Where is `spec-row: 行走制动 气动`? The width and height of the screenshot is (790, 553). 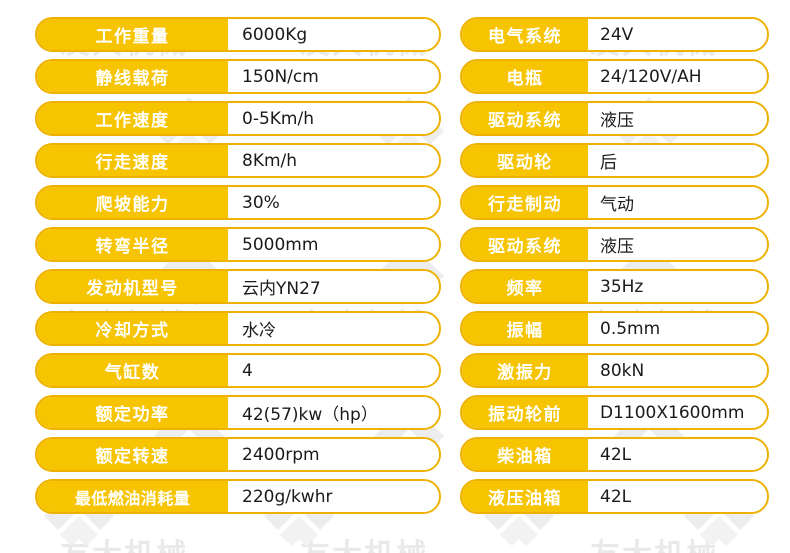 spec-row: 行走制动 气动 is located at coordinates (614, 202).